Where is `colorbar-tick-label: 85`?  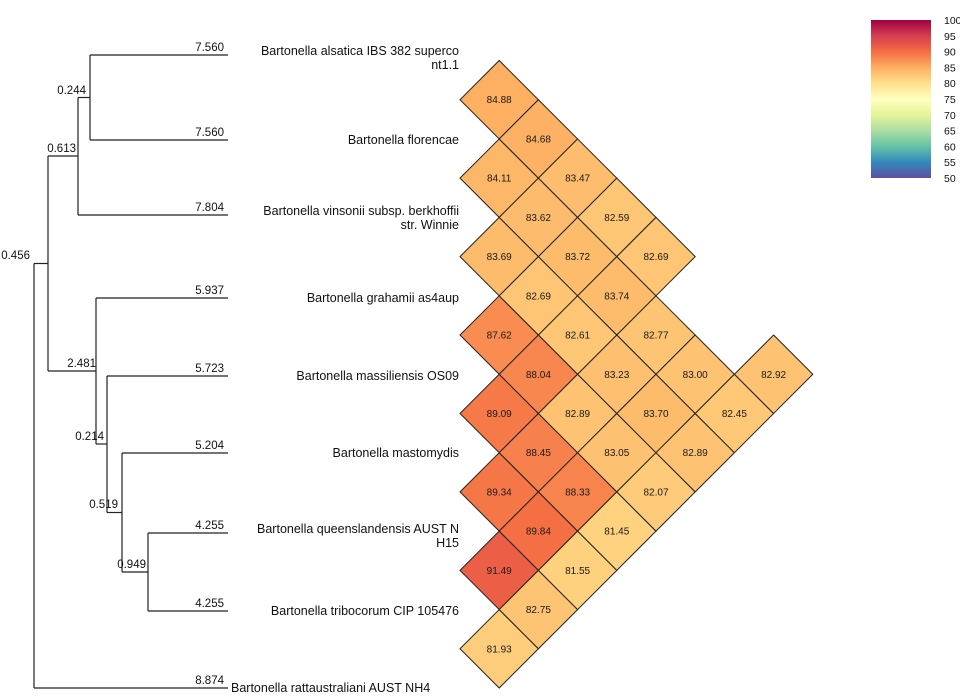
colorbar-tick-label: 85 is located at coordinates (950, 68).